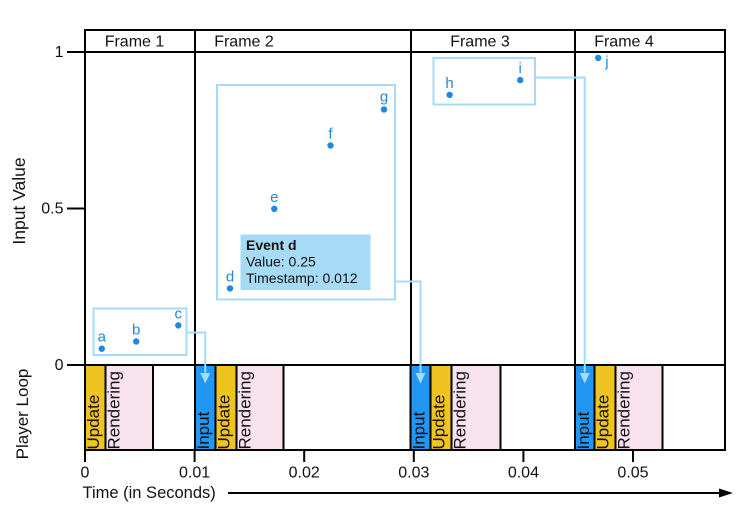 The height and width of the screenshot is (519, 755). What do you see at coordinates (523, 473) in the screenshot?
I see `svg-text: 0.04` at bounding box center [523, 473].